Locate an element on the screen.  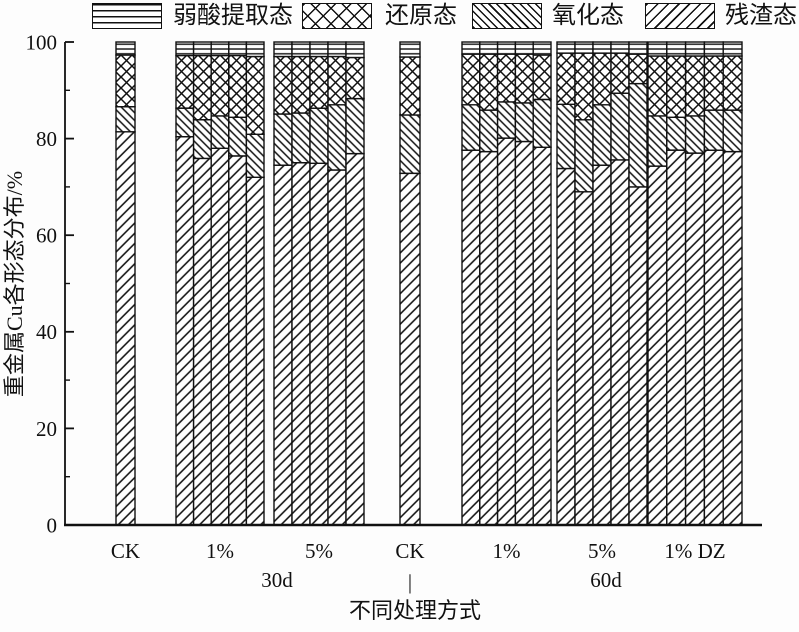
period-label: 30d is located at coordinates (277, 580).